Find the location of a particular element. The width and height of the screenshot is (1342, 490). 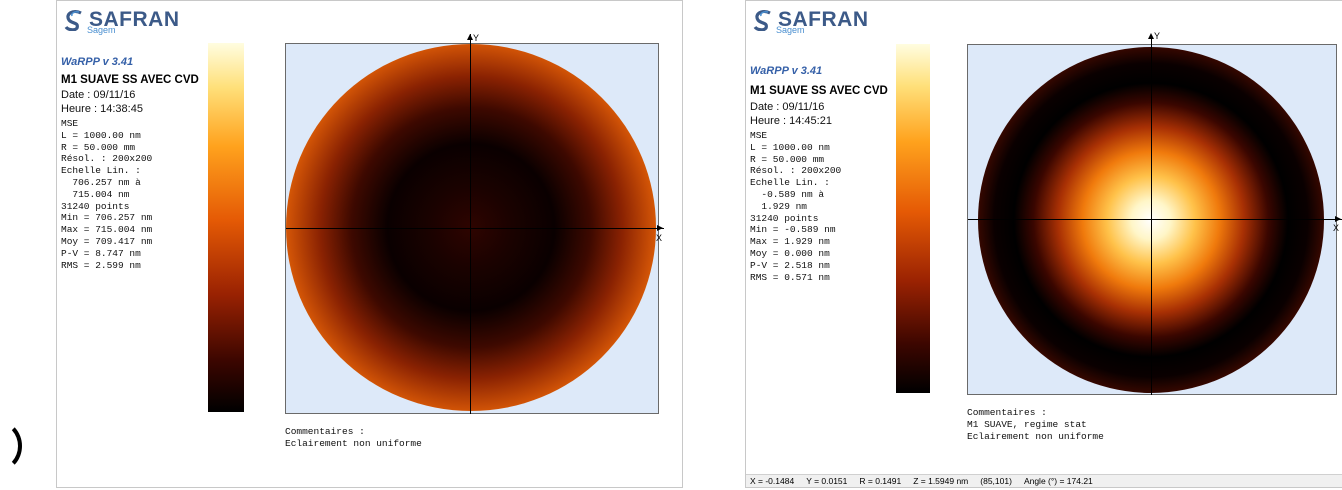

stats-line: Max = 715.004 nm is located at coordinates (107, 230).